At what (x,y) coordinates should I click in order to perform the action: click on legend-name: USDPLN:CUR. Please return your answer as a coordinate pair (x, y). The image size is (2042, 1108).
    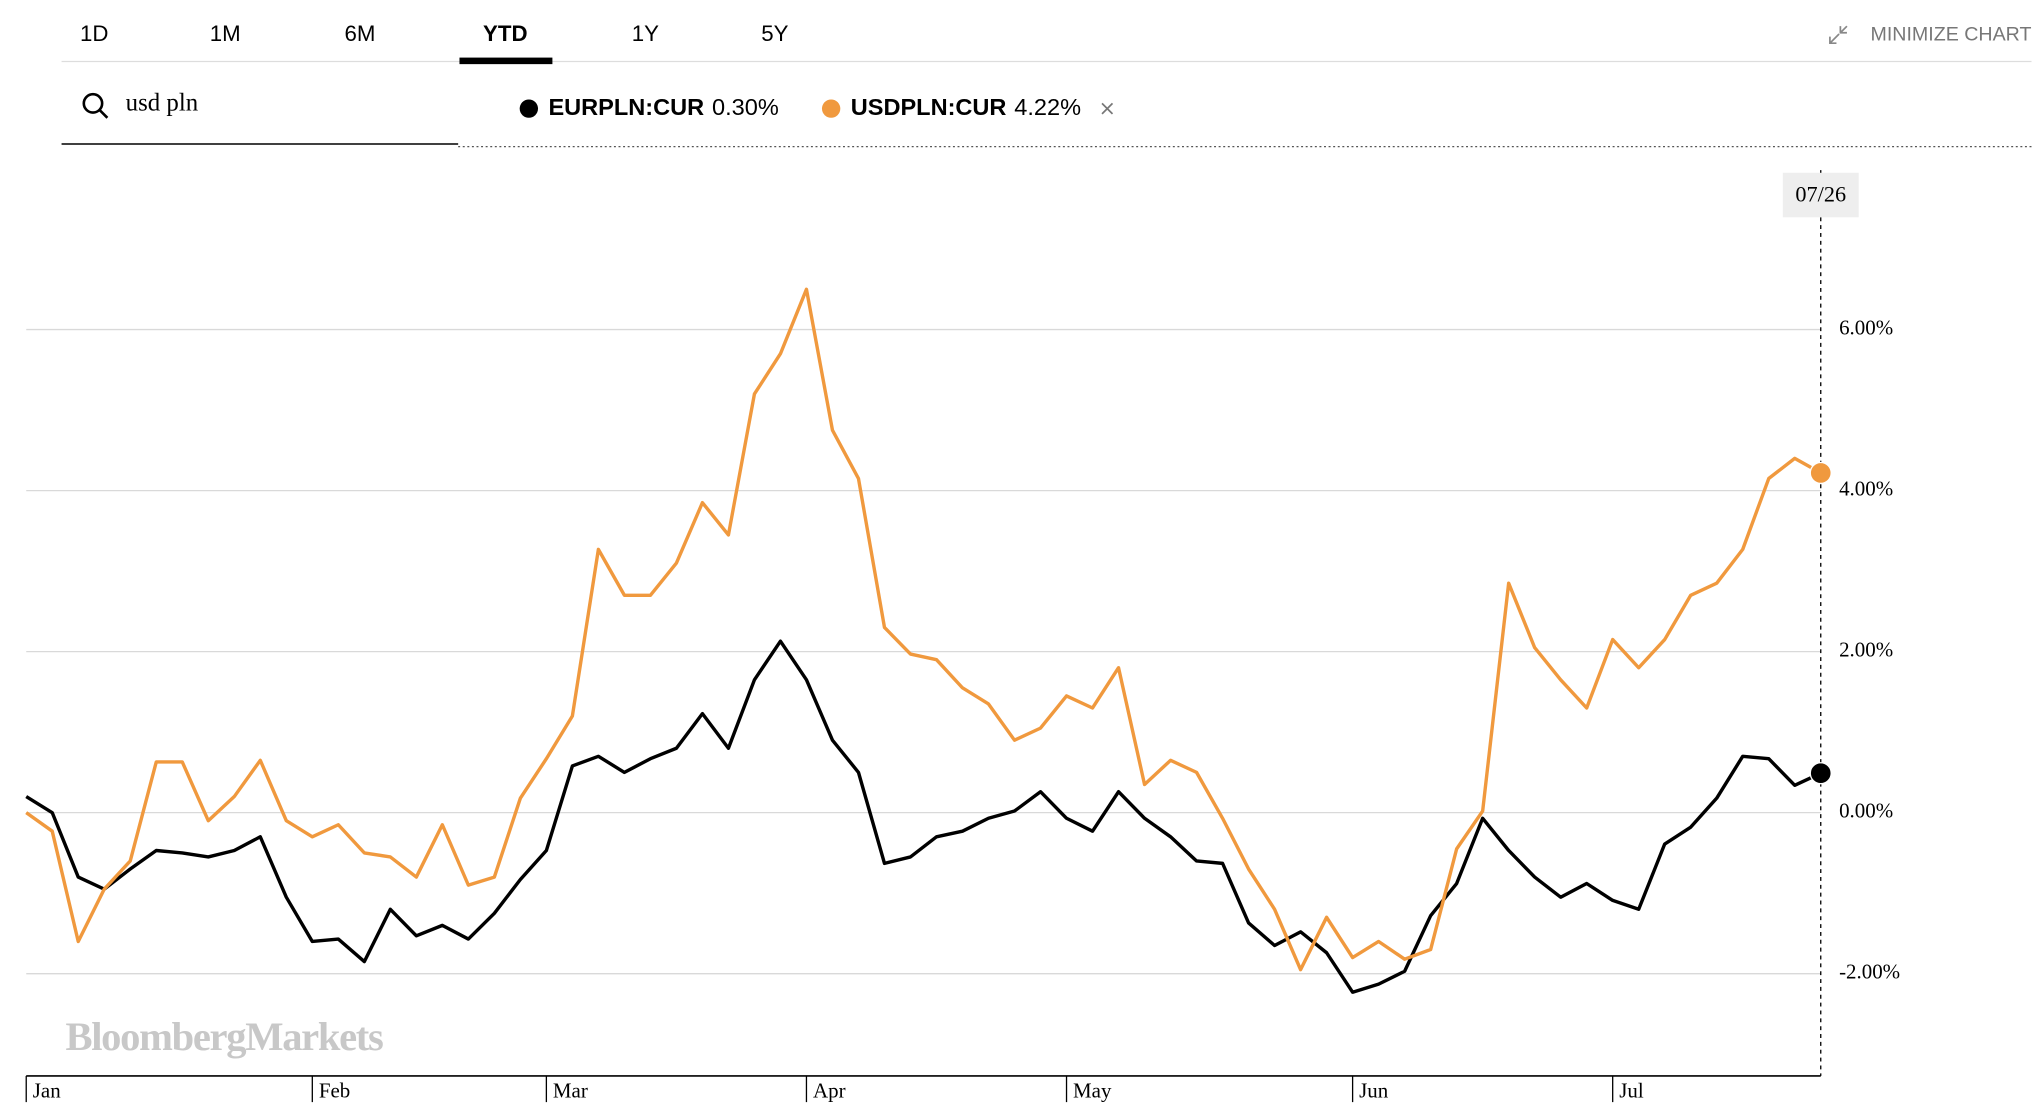
    Looking at the image, I should click on (929, 107).